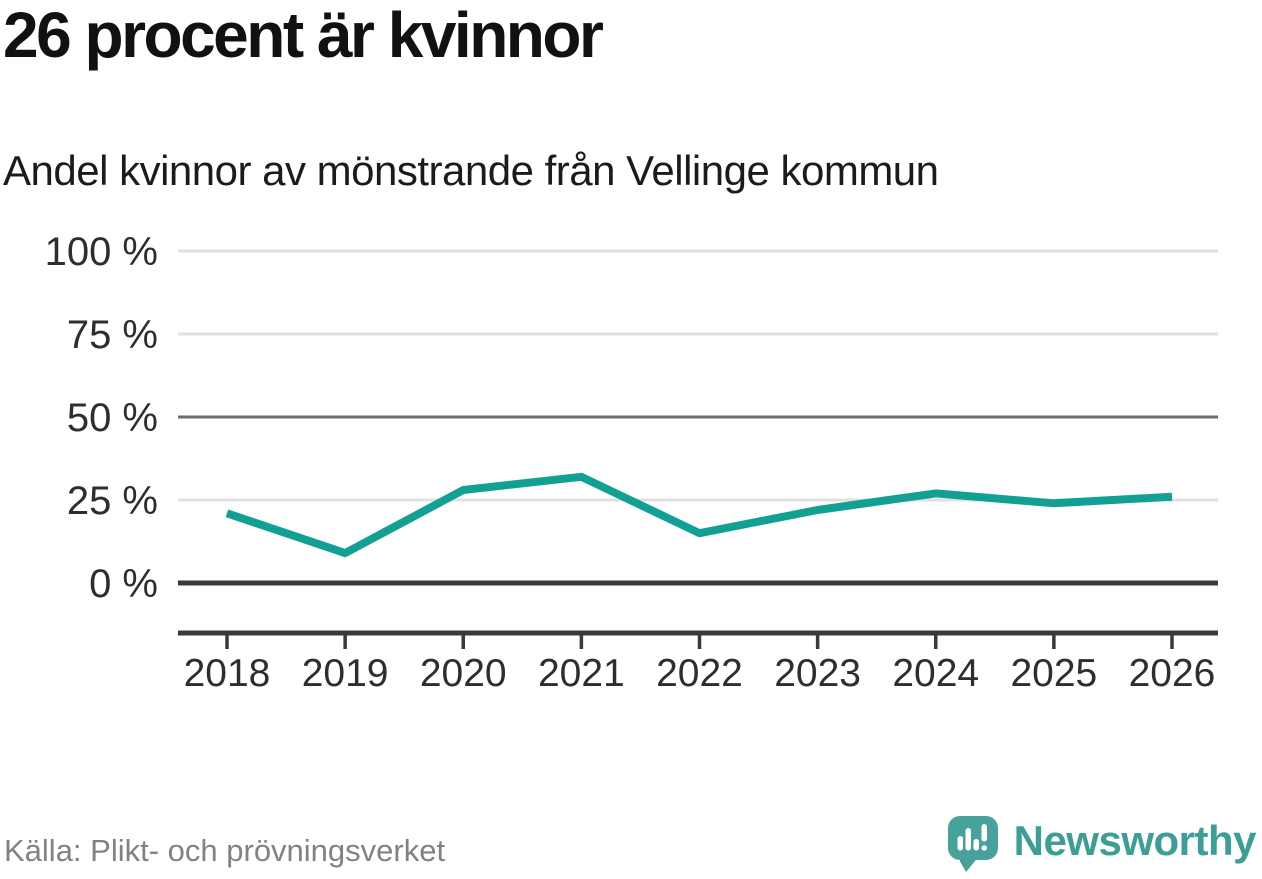 The width and height of the screenshot is (1262, 879). I want to click on source-note: Källa: Plikt- och prövningsverket, so click(225, 850).